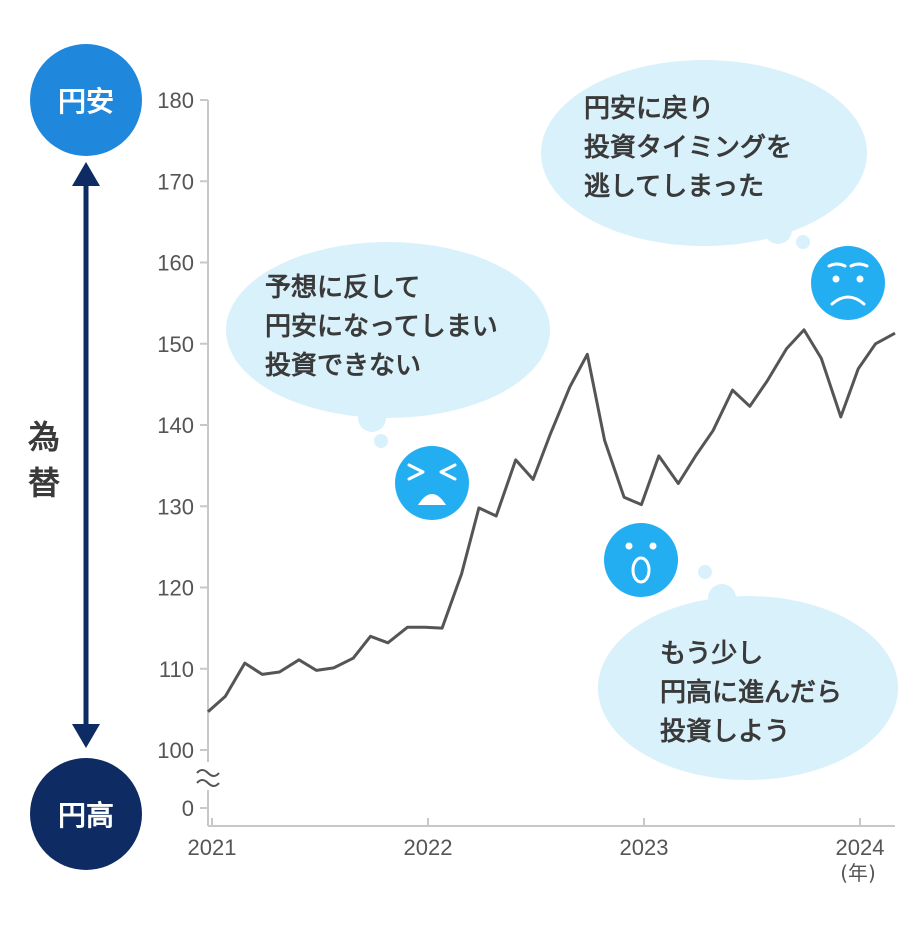 The height and width of the screenshot is (930, 920). I want to click on y-tick-label: 140, so click(175, 425).